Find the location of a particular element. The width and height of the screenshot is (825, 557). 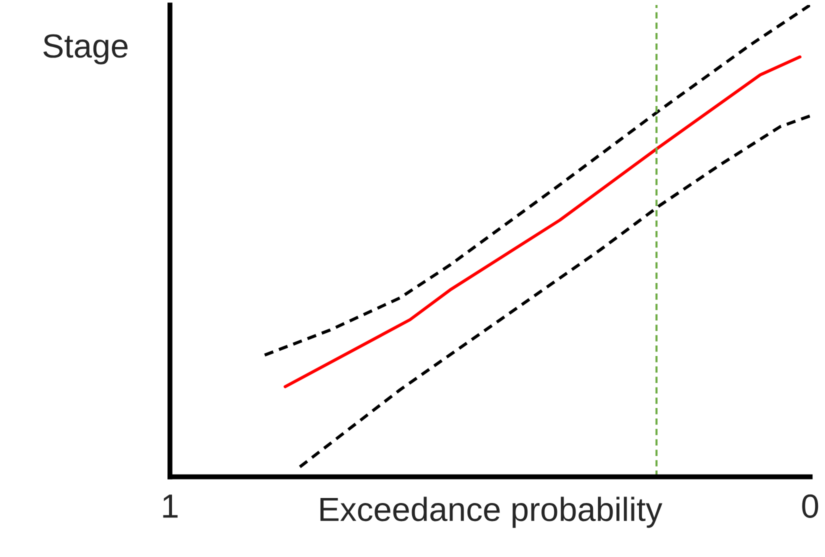

x-tick-label: 1 is located at coordinates (170, 506).